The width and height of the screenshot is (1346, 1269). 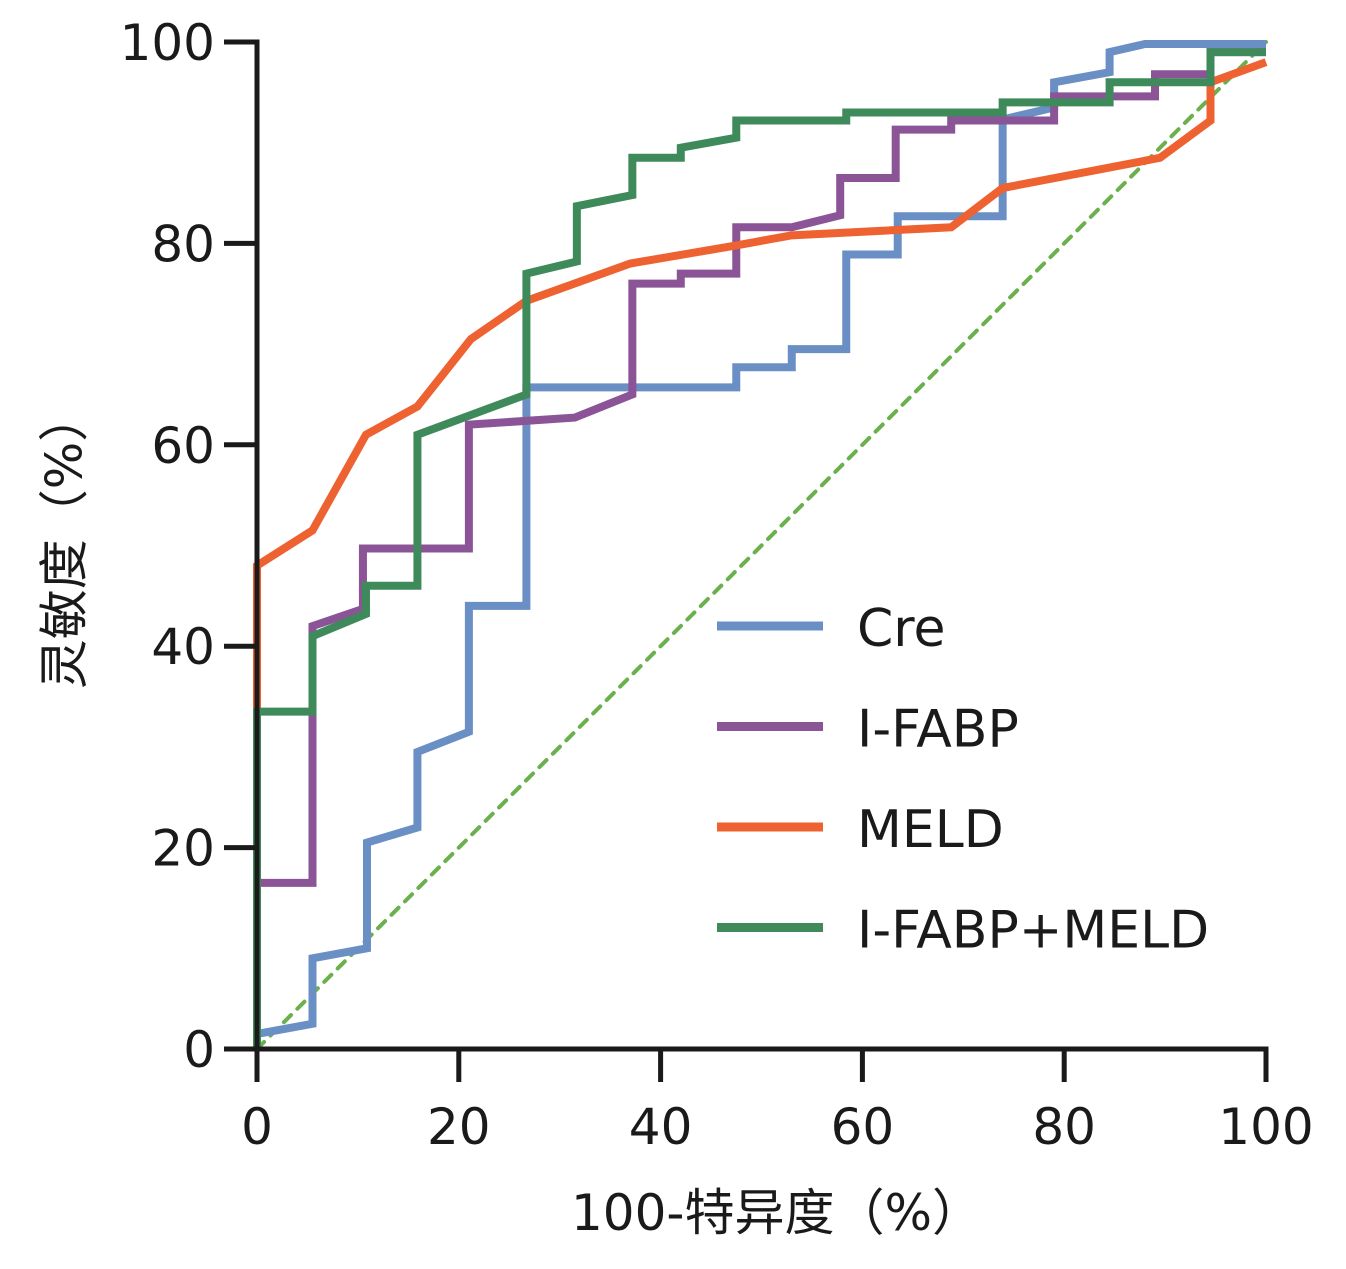 What do you see at coordinates (1064, 1127) in the screenshot?
I see `x-tick-label: 80` at bounding box center [1064, 1127].